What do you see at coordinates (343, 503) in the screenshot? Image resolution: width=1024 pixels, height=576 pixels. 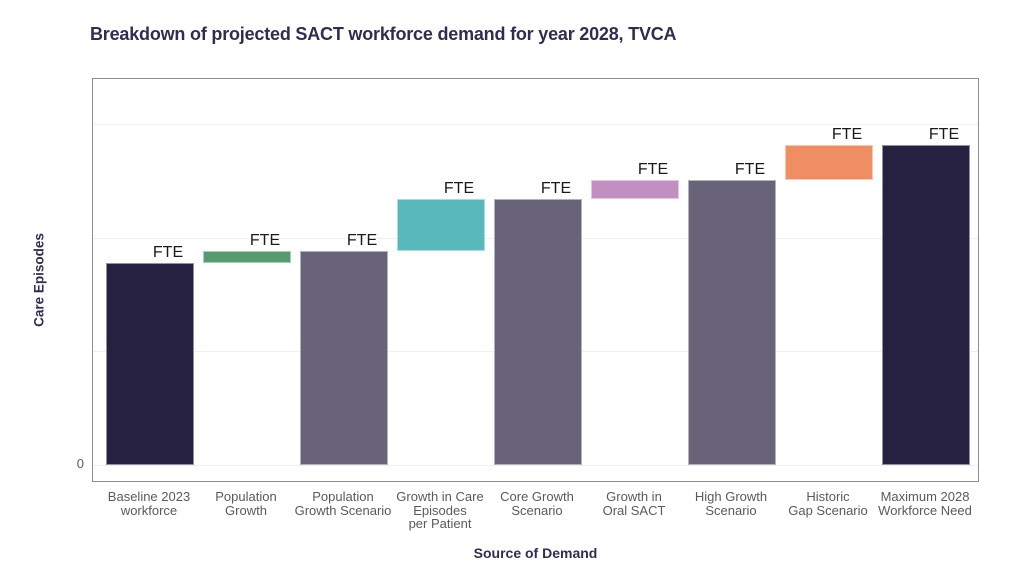 I see `x-tick-label-3: Population Growth Scenario` at bounding box center [343, 503].